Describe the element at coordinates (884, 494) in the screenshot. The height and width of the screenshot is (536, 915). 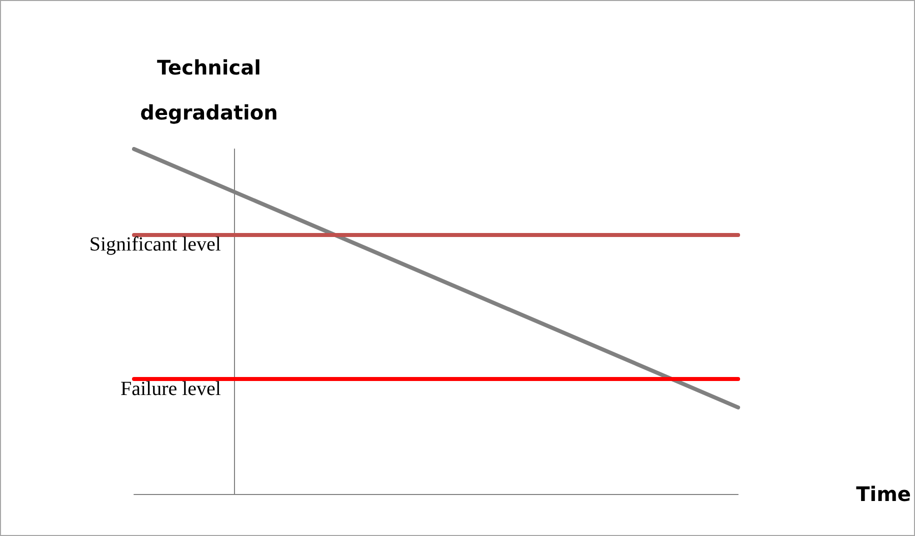
I see `x-axis-title: Time` at that location.